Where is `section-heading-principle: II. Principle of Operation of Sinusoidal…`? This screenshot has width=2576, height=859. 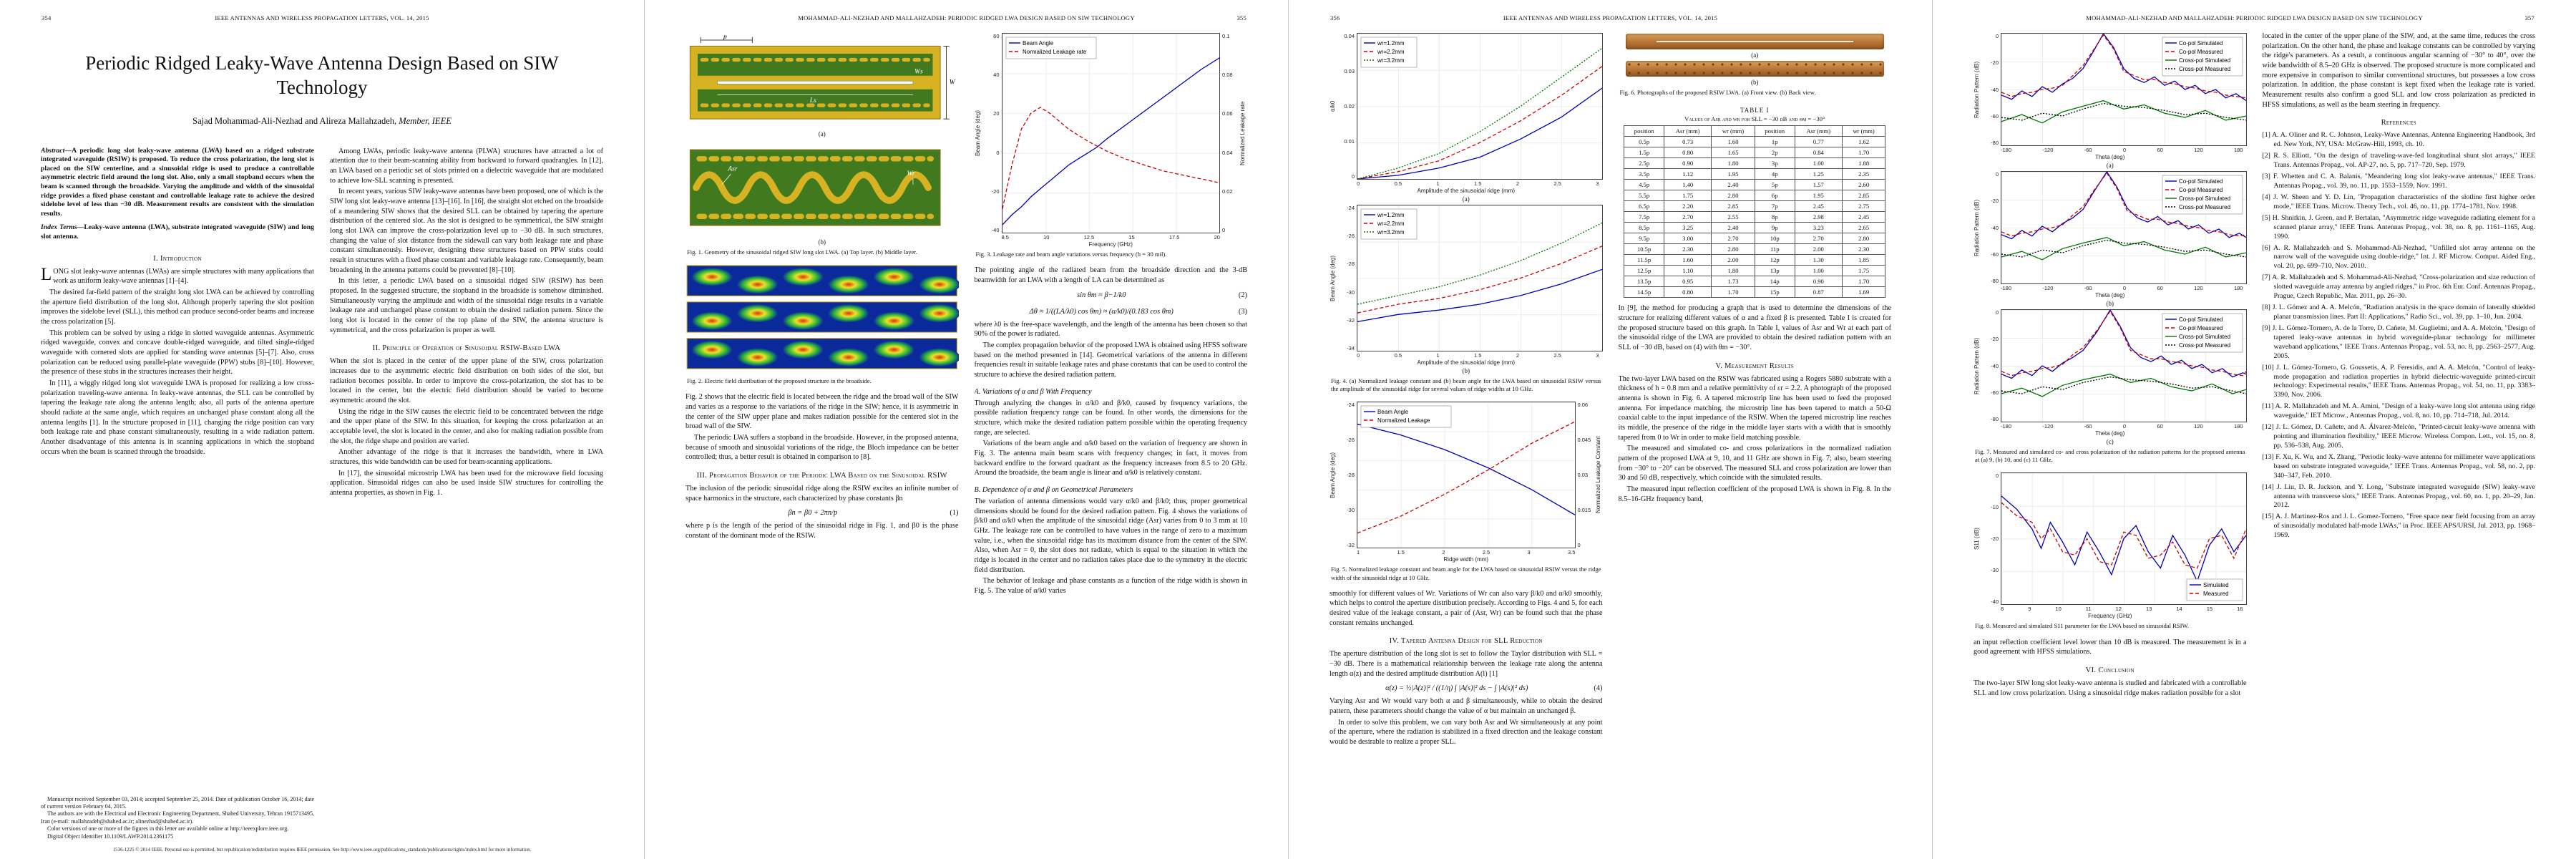
section-heading-principle: II. Principle of Operation of Sinusoidal… is located at coordinates (466, 348).